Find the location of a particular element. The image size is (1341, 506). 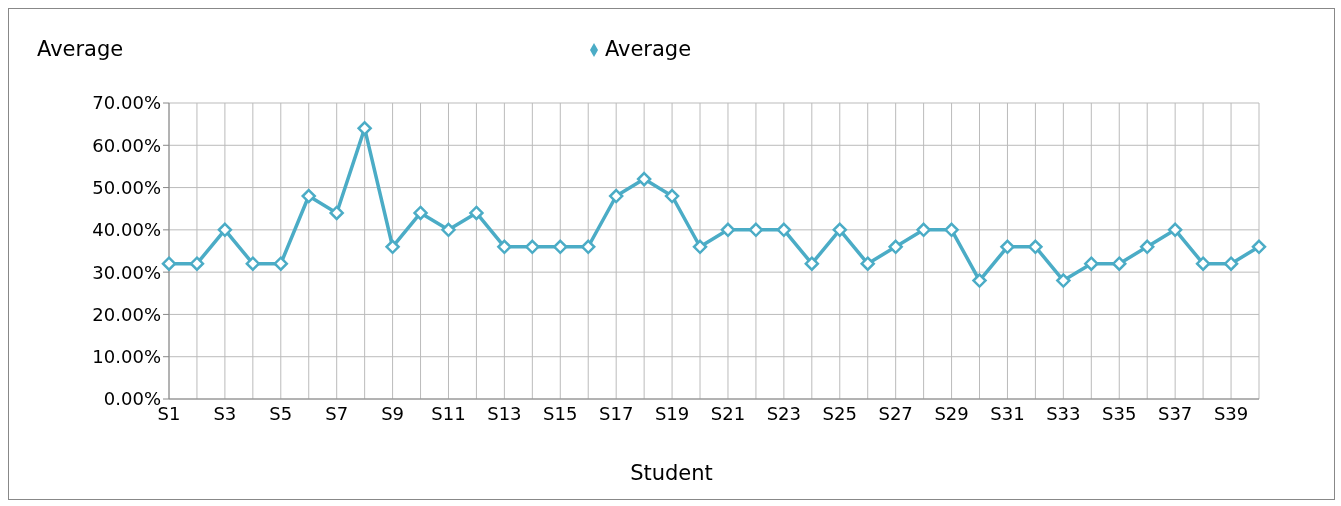

y-tick-label: 30.00% is located at coordinates (126, 272).